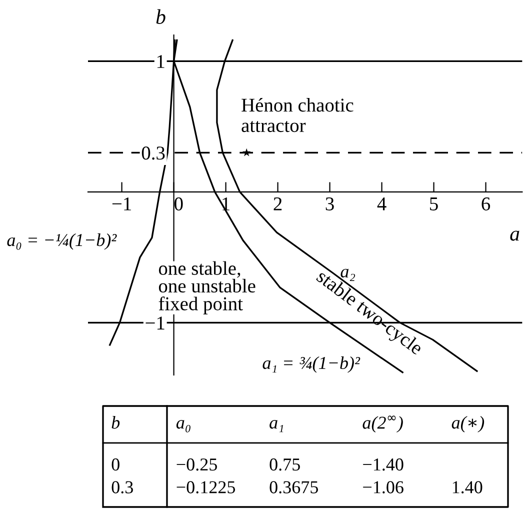 This screenshot has height=509, width=525. What do you see at coordinates (258, 464) in the screenshot?
I see `text: 0 −0.25 0.75 −1.40` at bounding box center [258, 464].